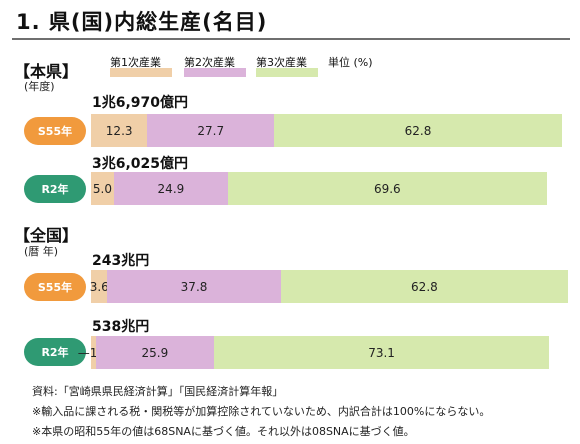 The height and width of the screenshot is (444, 580). I want to click on data-label: 27.7, so click(211, 130).